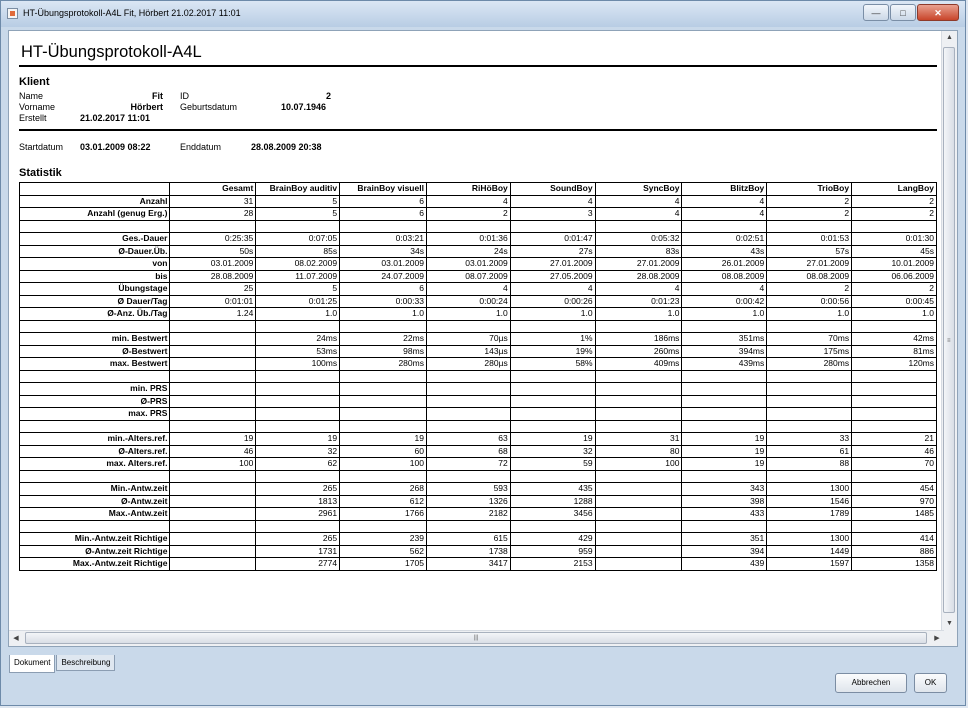 This screenshot has height=708, width=968. Describe the element at coordinates (94, 276) in the screenshot. I see `row-label: bis` at that location.